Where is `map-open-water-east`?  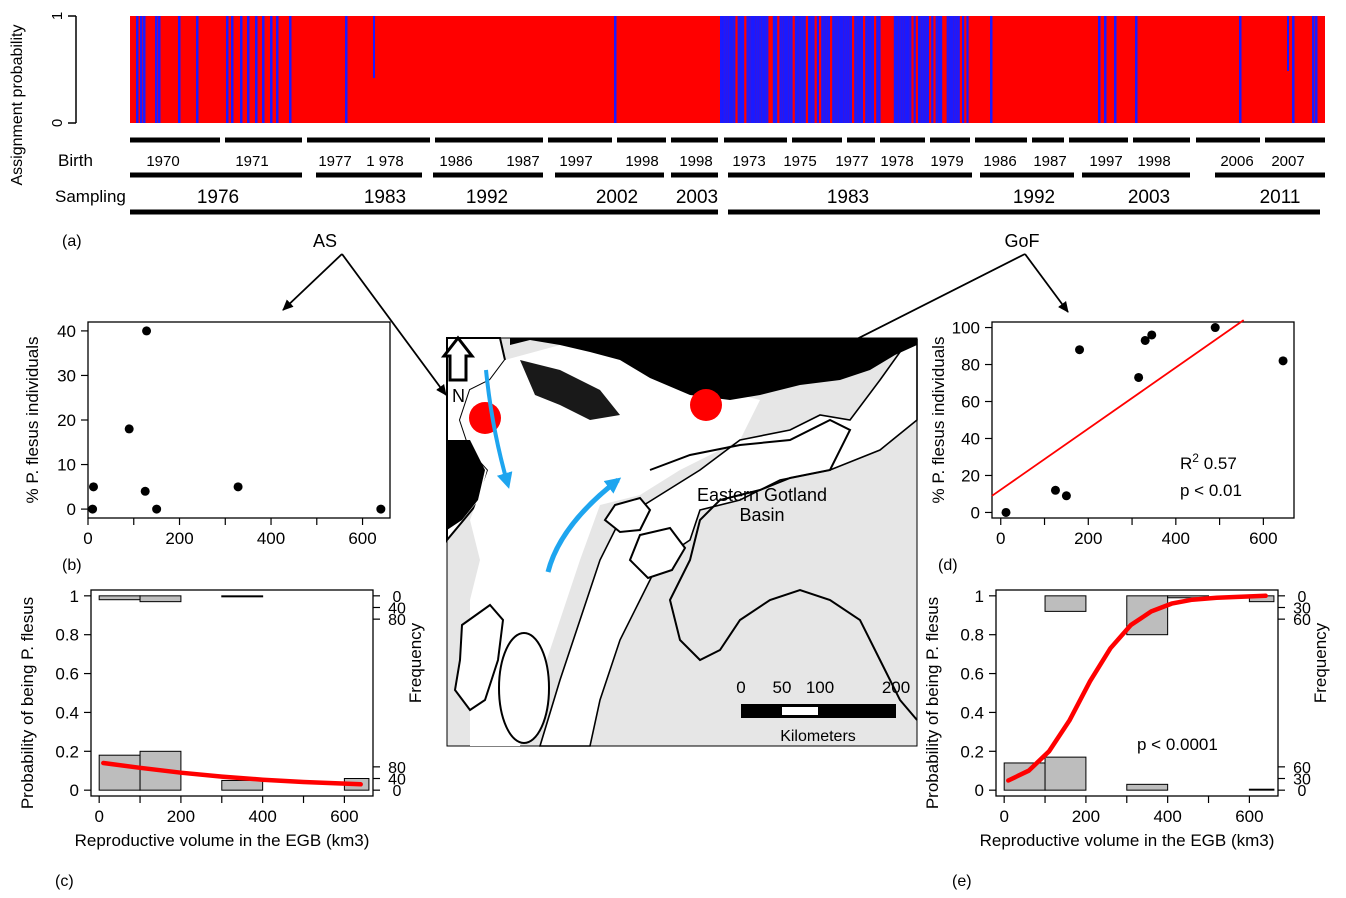 map-open-water-east is located at coordinates (728, 542).